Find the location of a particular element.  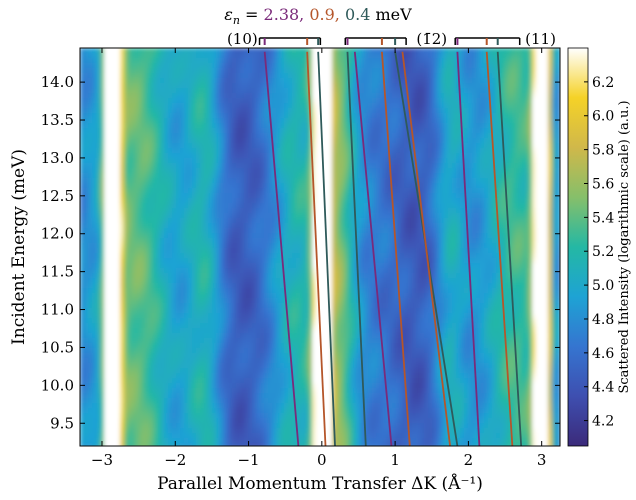

y-tick-label: 10.0 is located at coordinates (57, 385).